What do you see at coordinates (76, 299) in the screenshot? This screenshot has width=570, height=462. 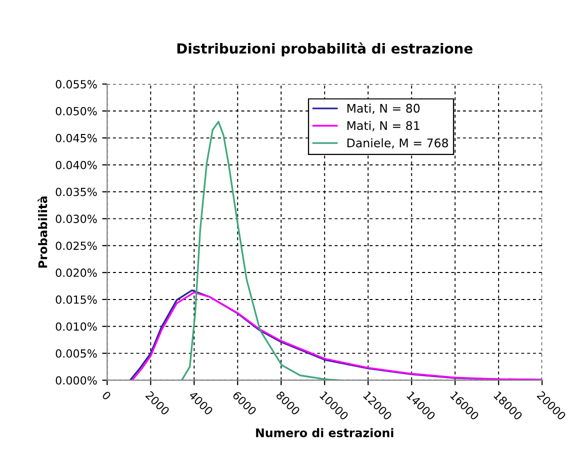 I see `y-tick-label: 0.015%` at bounding box center [76, 299].